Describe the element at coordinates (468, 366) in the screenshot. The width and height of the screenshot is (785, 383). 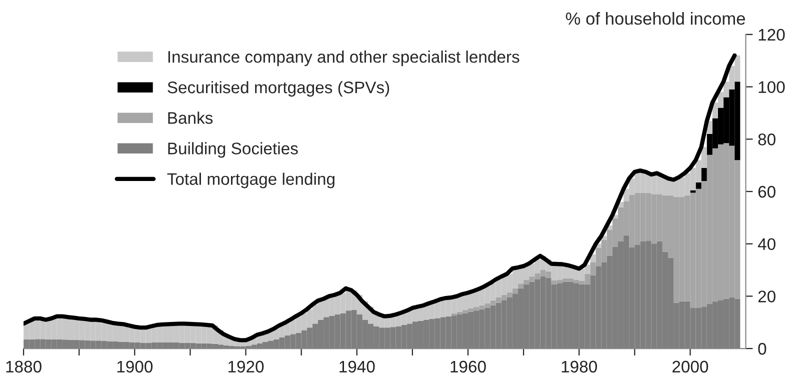
I see `x-tick-label: 1960` at that location.